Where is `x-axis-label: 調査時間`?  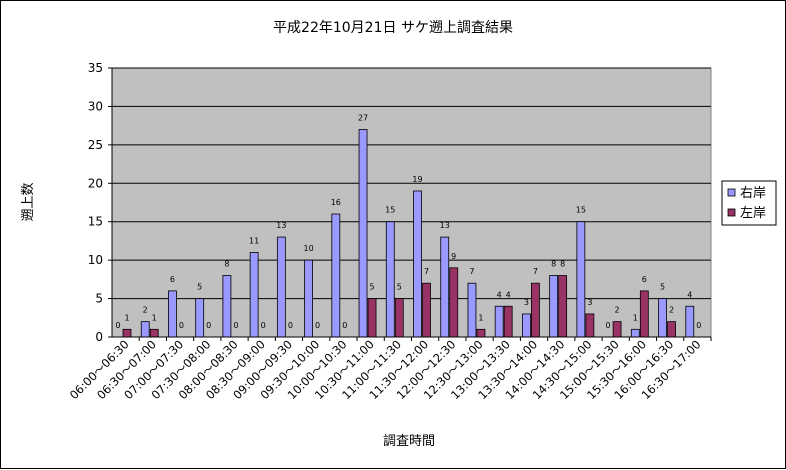 x-axis-label: 調査時間 is located at coordinates (409, 441).